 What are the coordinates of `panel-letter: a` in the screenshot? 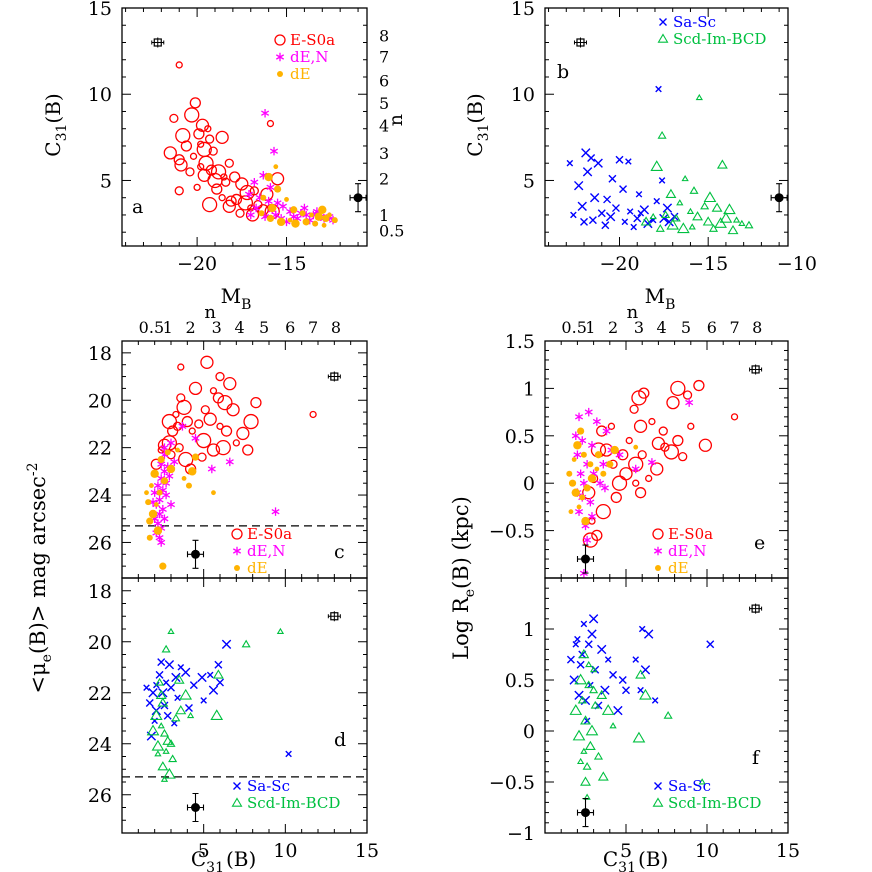 It's located at (137, 207).